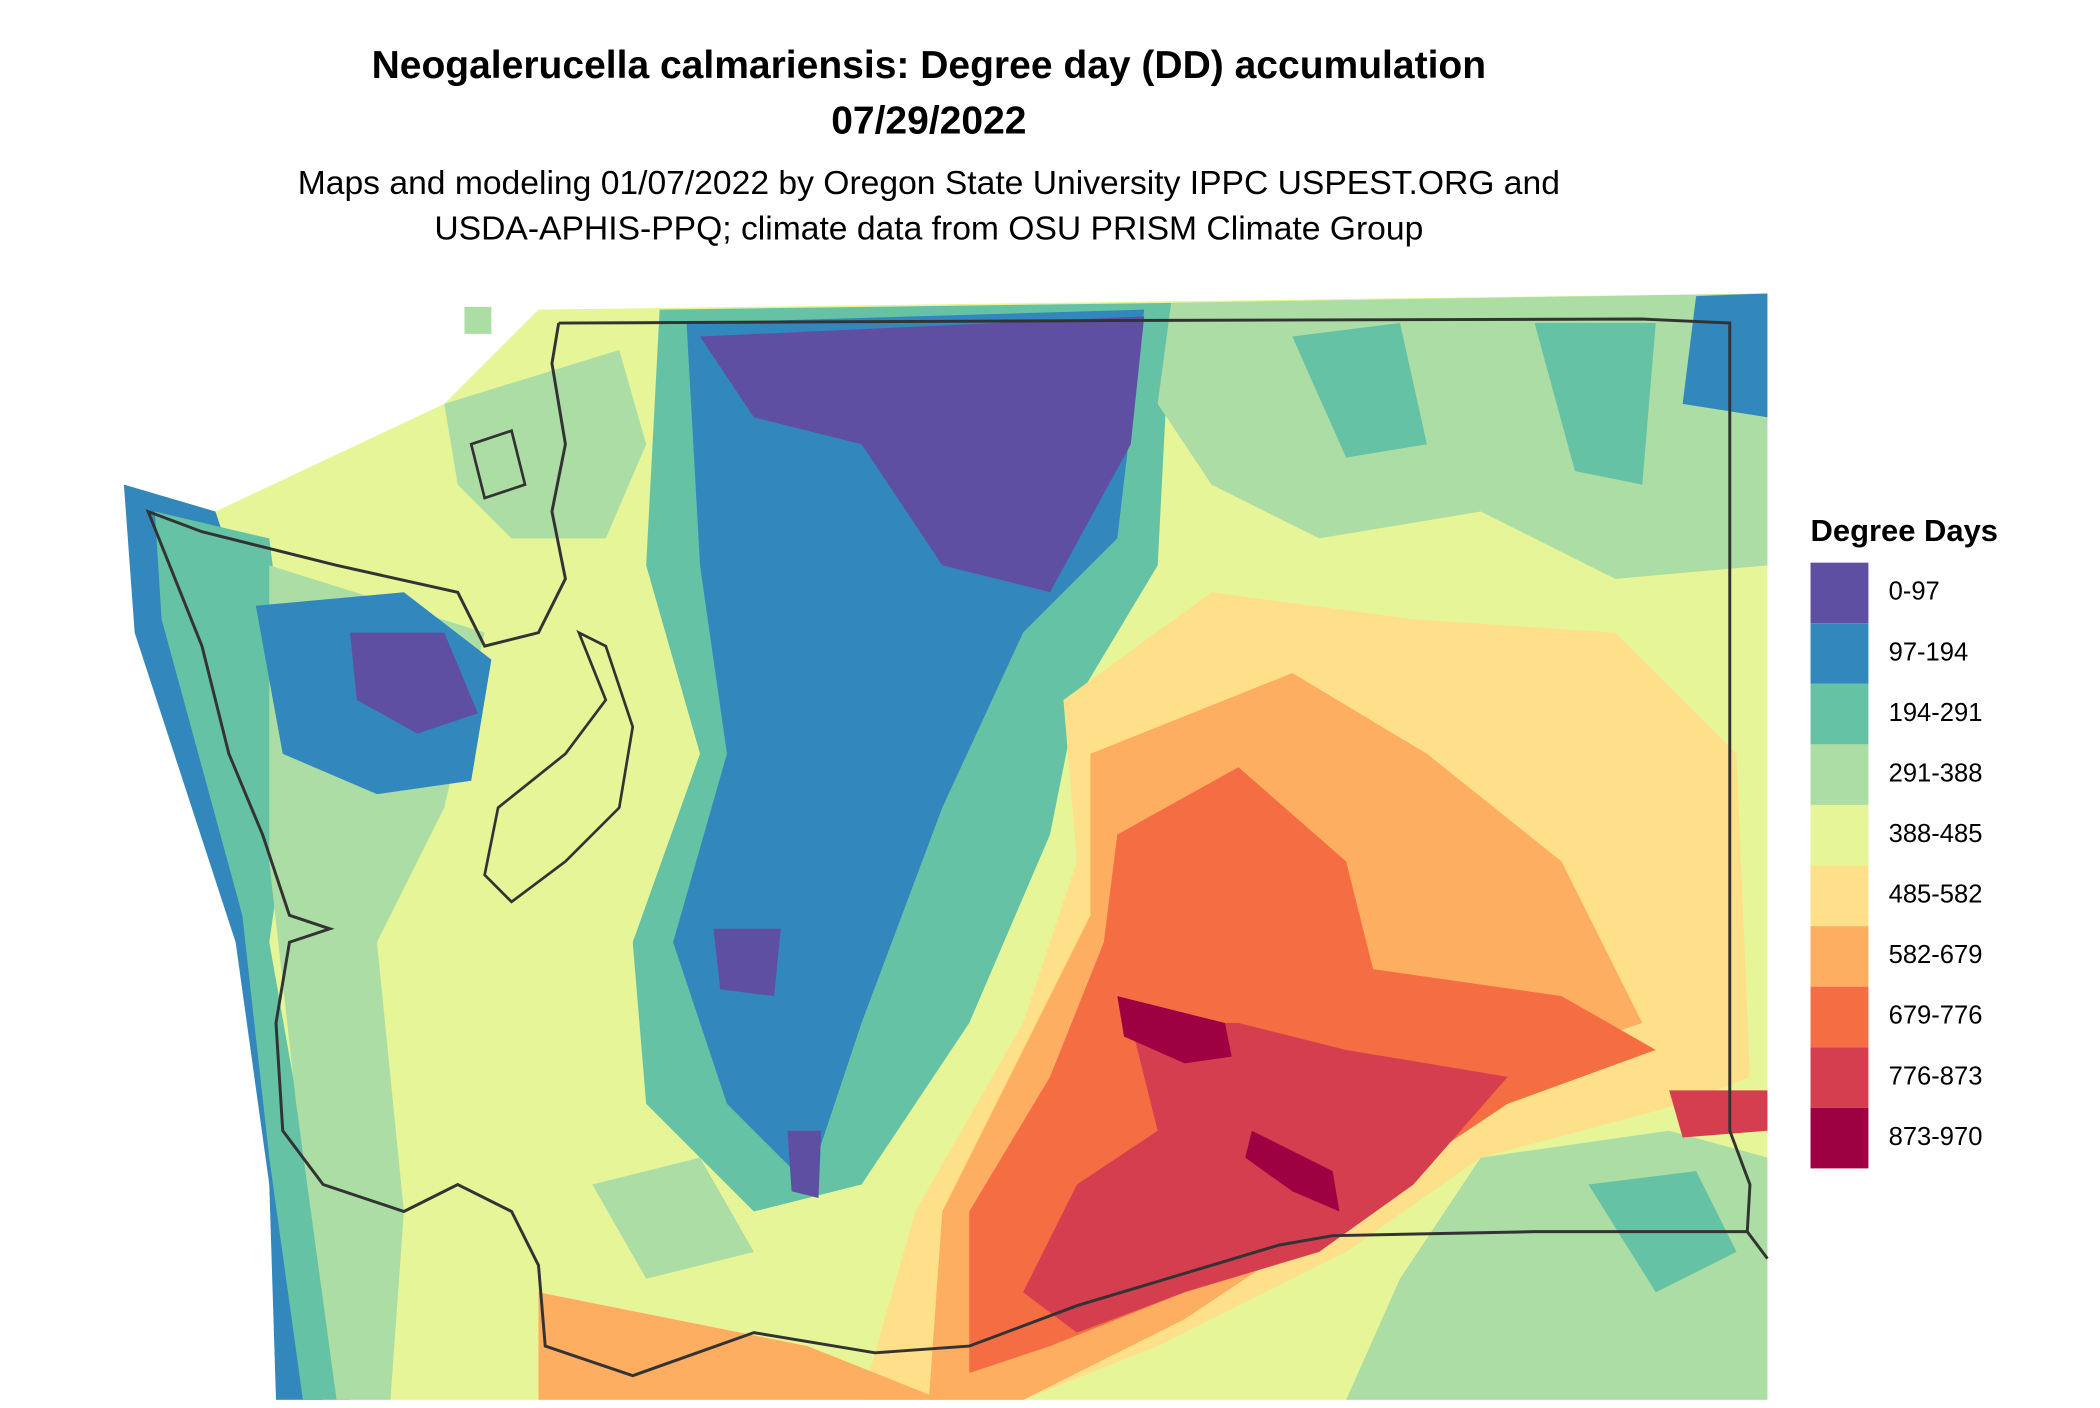 Image resolution: width=2100 pixels, height=1408 pixels. What do you see at coordinates (1936, 773) in the screenshot?
I see `legend-label: 291-388` at bounding box center [1936, 773].